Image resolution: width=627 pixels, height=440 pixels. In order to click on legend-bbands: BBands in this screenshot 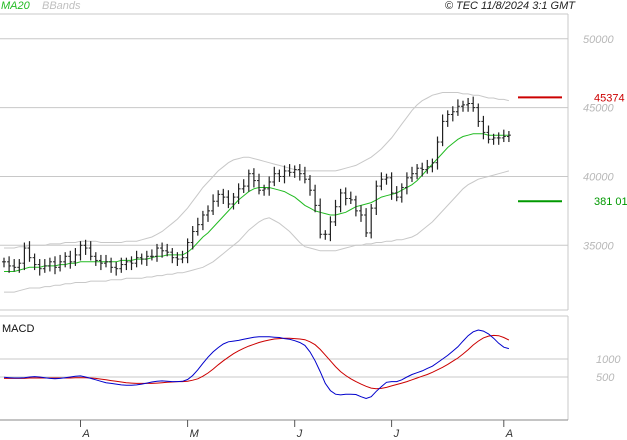, I will do `click(61, 6)`.